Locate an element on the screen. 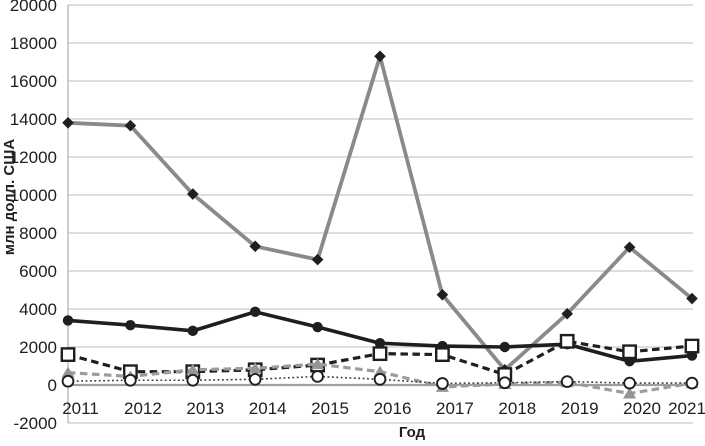 The width and height of the screenshot is (705, 446). x-tick-label: 2020 is located at coordinates (642, 408).